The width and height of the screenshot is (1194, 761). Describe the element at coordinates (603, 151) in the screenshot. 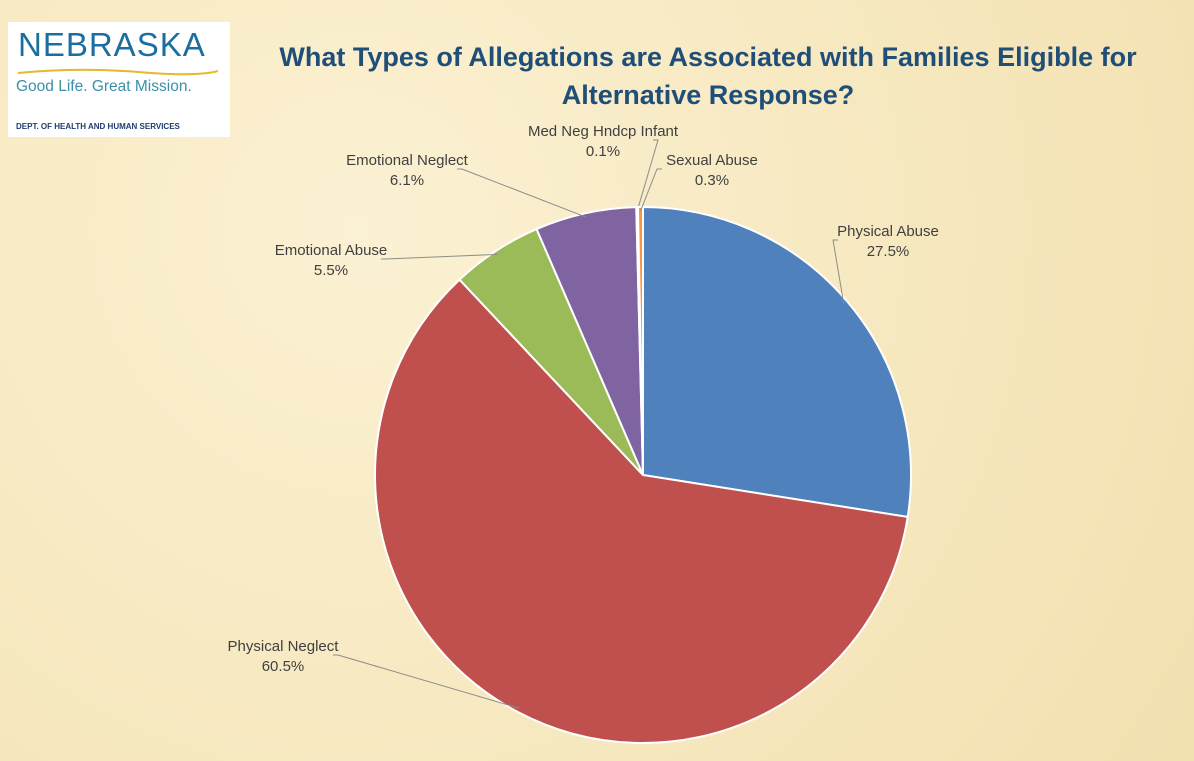

I see `value-label: 0.1%` at that location.